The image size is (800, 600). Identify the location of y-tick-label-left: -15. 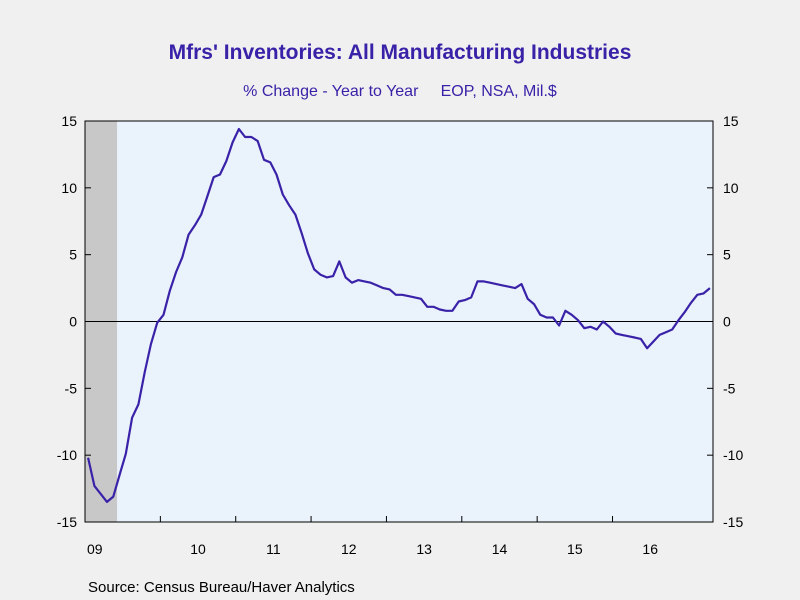
(67, 522).